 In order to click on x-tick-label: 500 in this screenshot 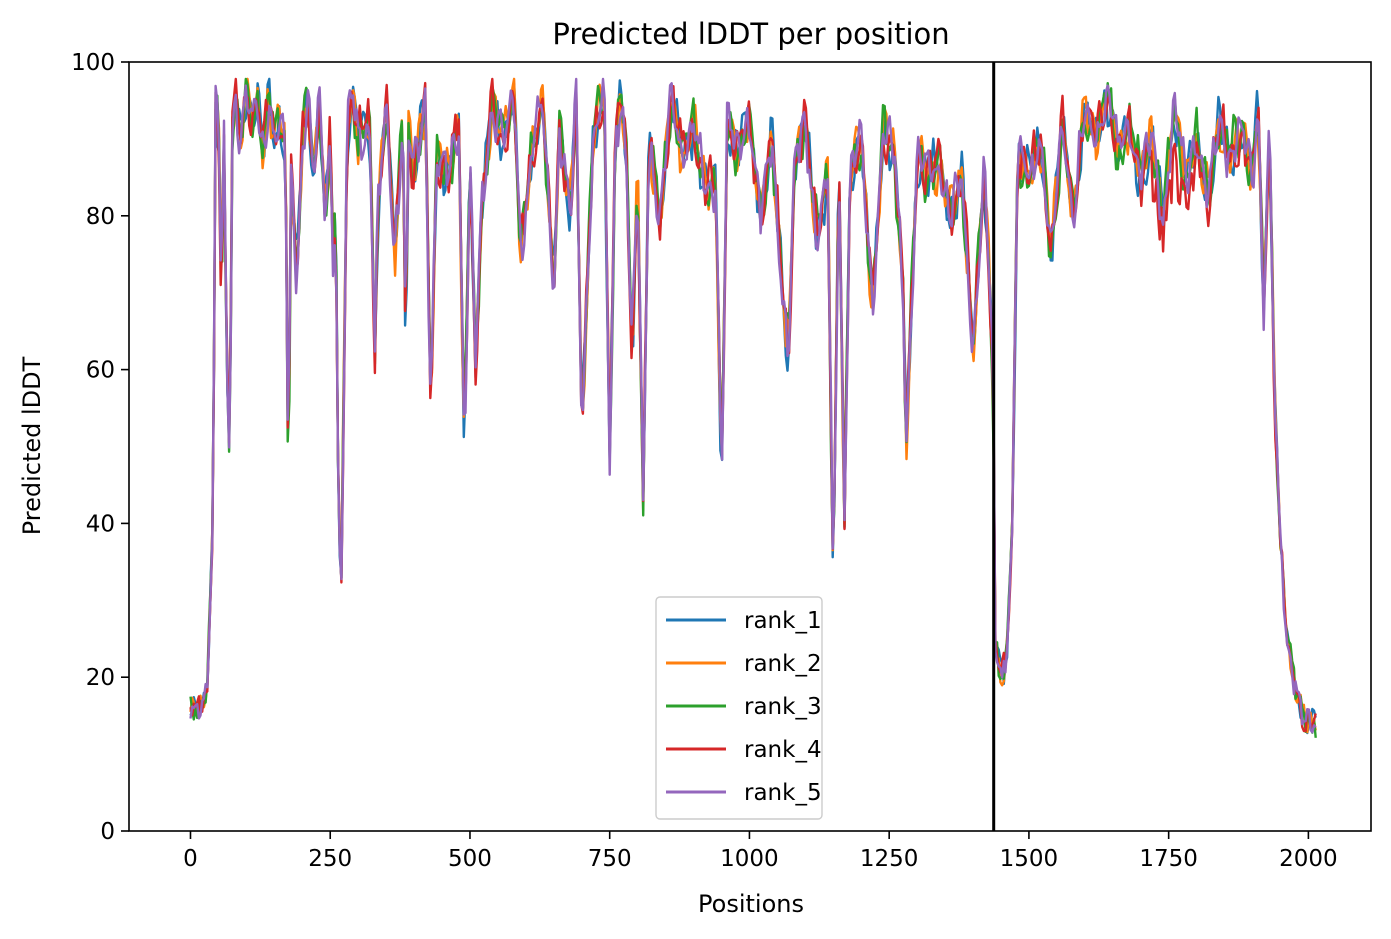, I will do `click(470, 859)`.